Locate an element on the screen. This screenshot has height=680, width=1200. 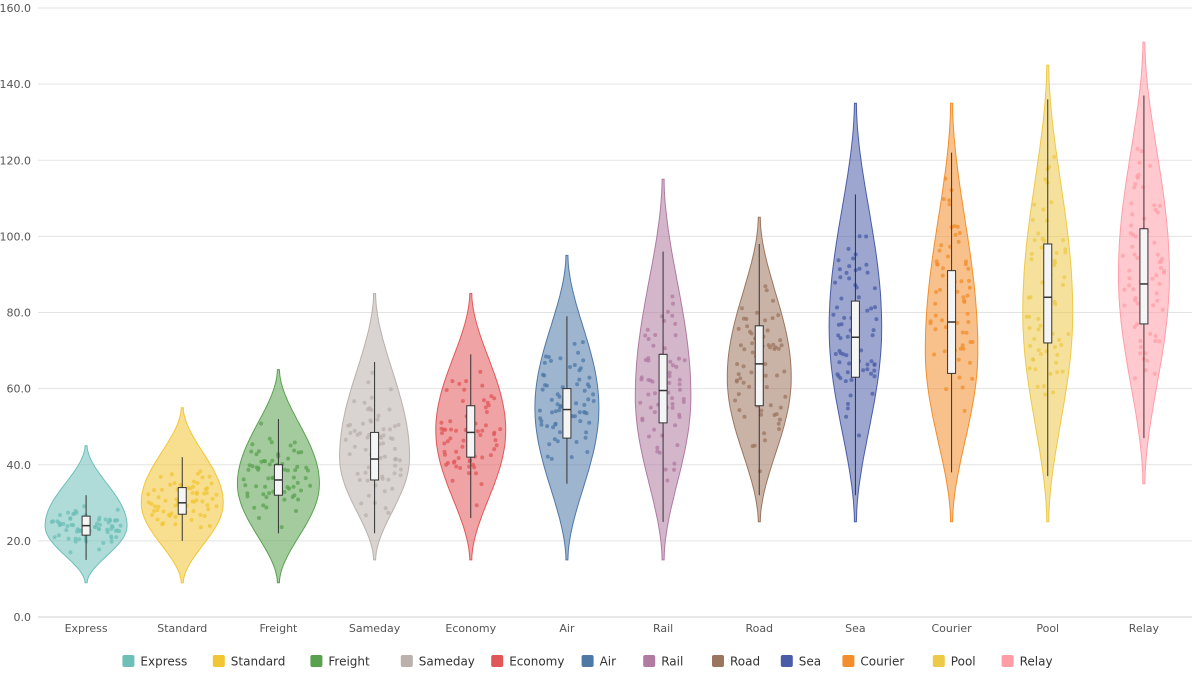
legend-item: Standard is located at coordinates (249, 662).